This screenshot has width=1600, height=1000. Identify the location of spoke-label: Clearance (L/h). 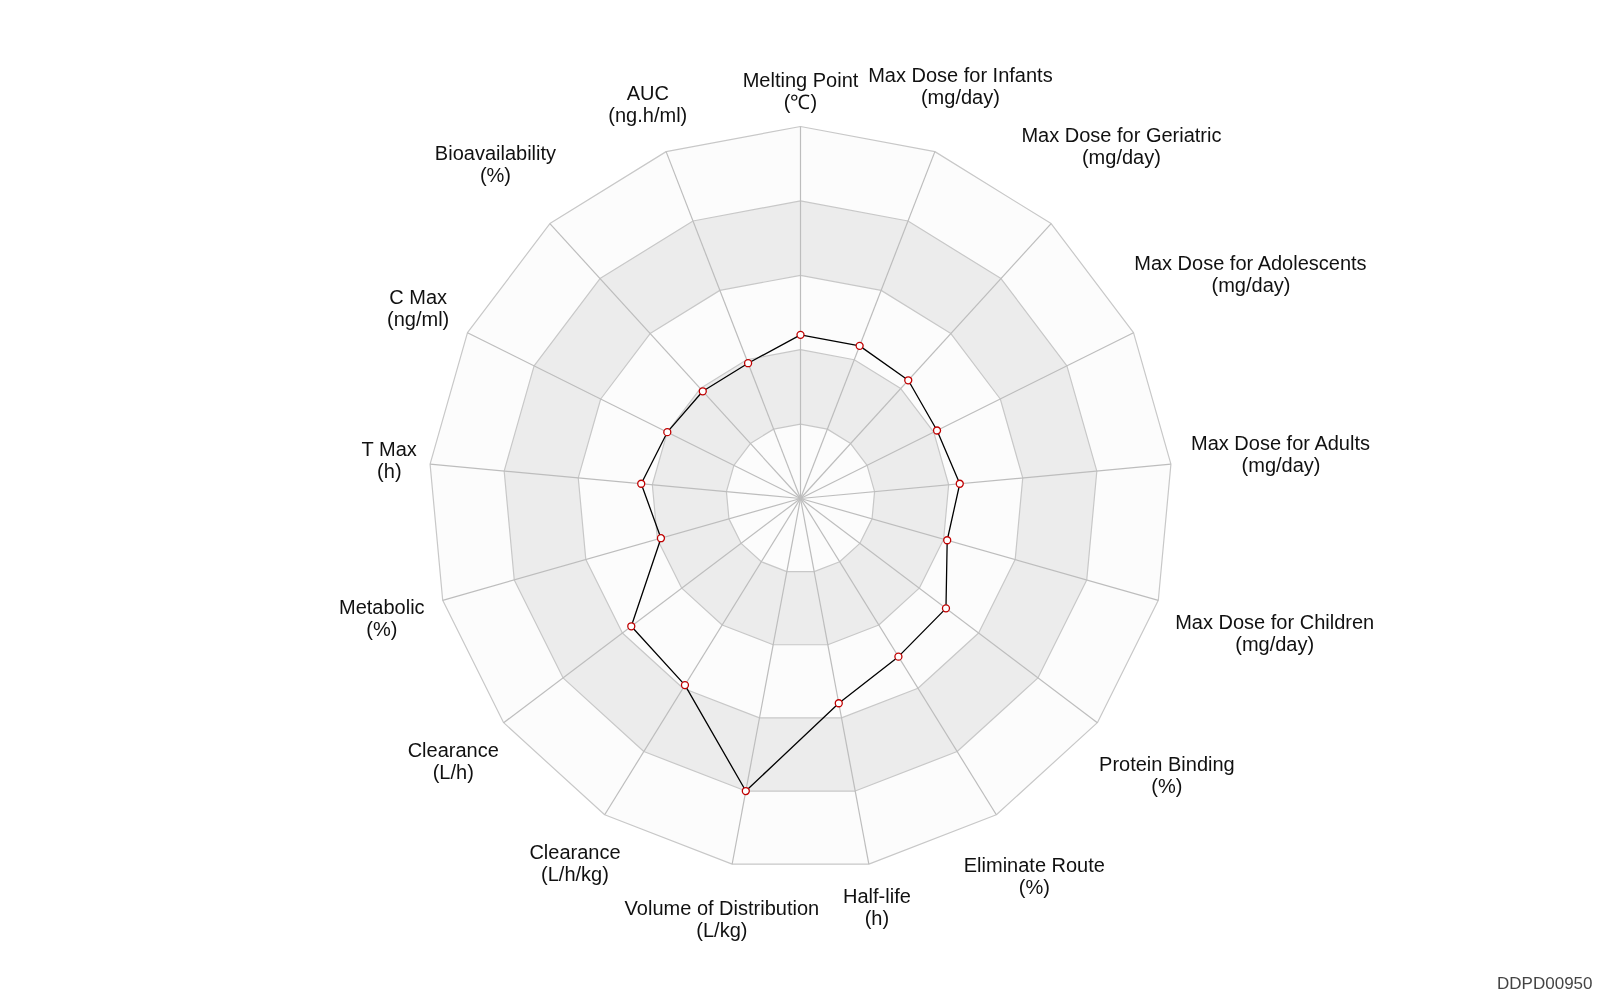
(453, 760).